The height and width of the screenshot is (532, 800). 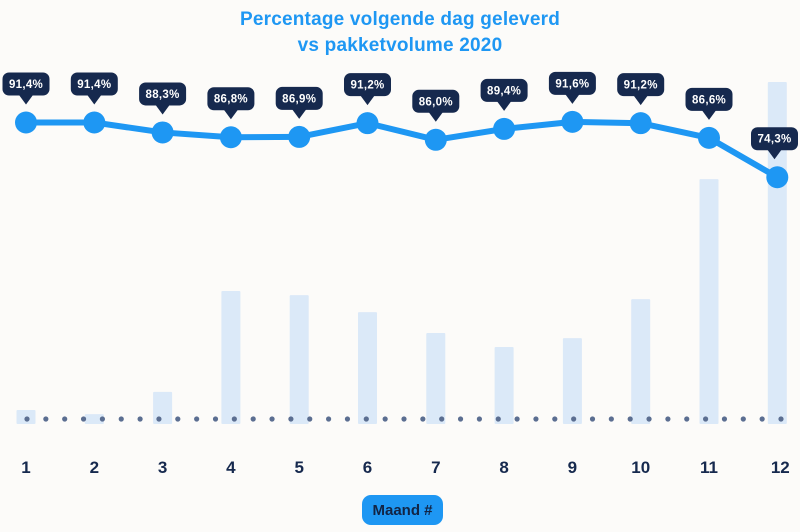 What do you see at coordinates (640, 467) in the screenshot?
I see `x-axis-label: 10` at bounding box center [640, 467].